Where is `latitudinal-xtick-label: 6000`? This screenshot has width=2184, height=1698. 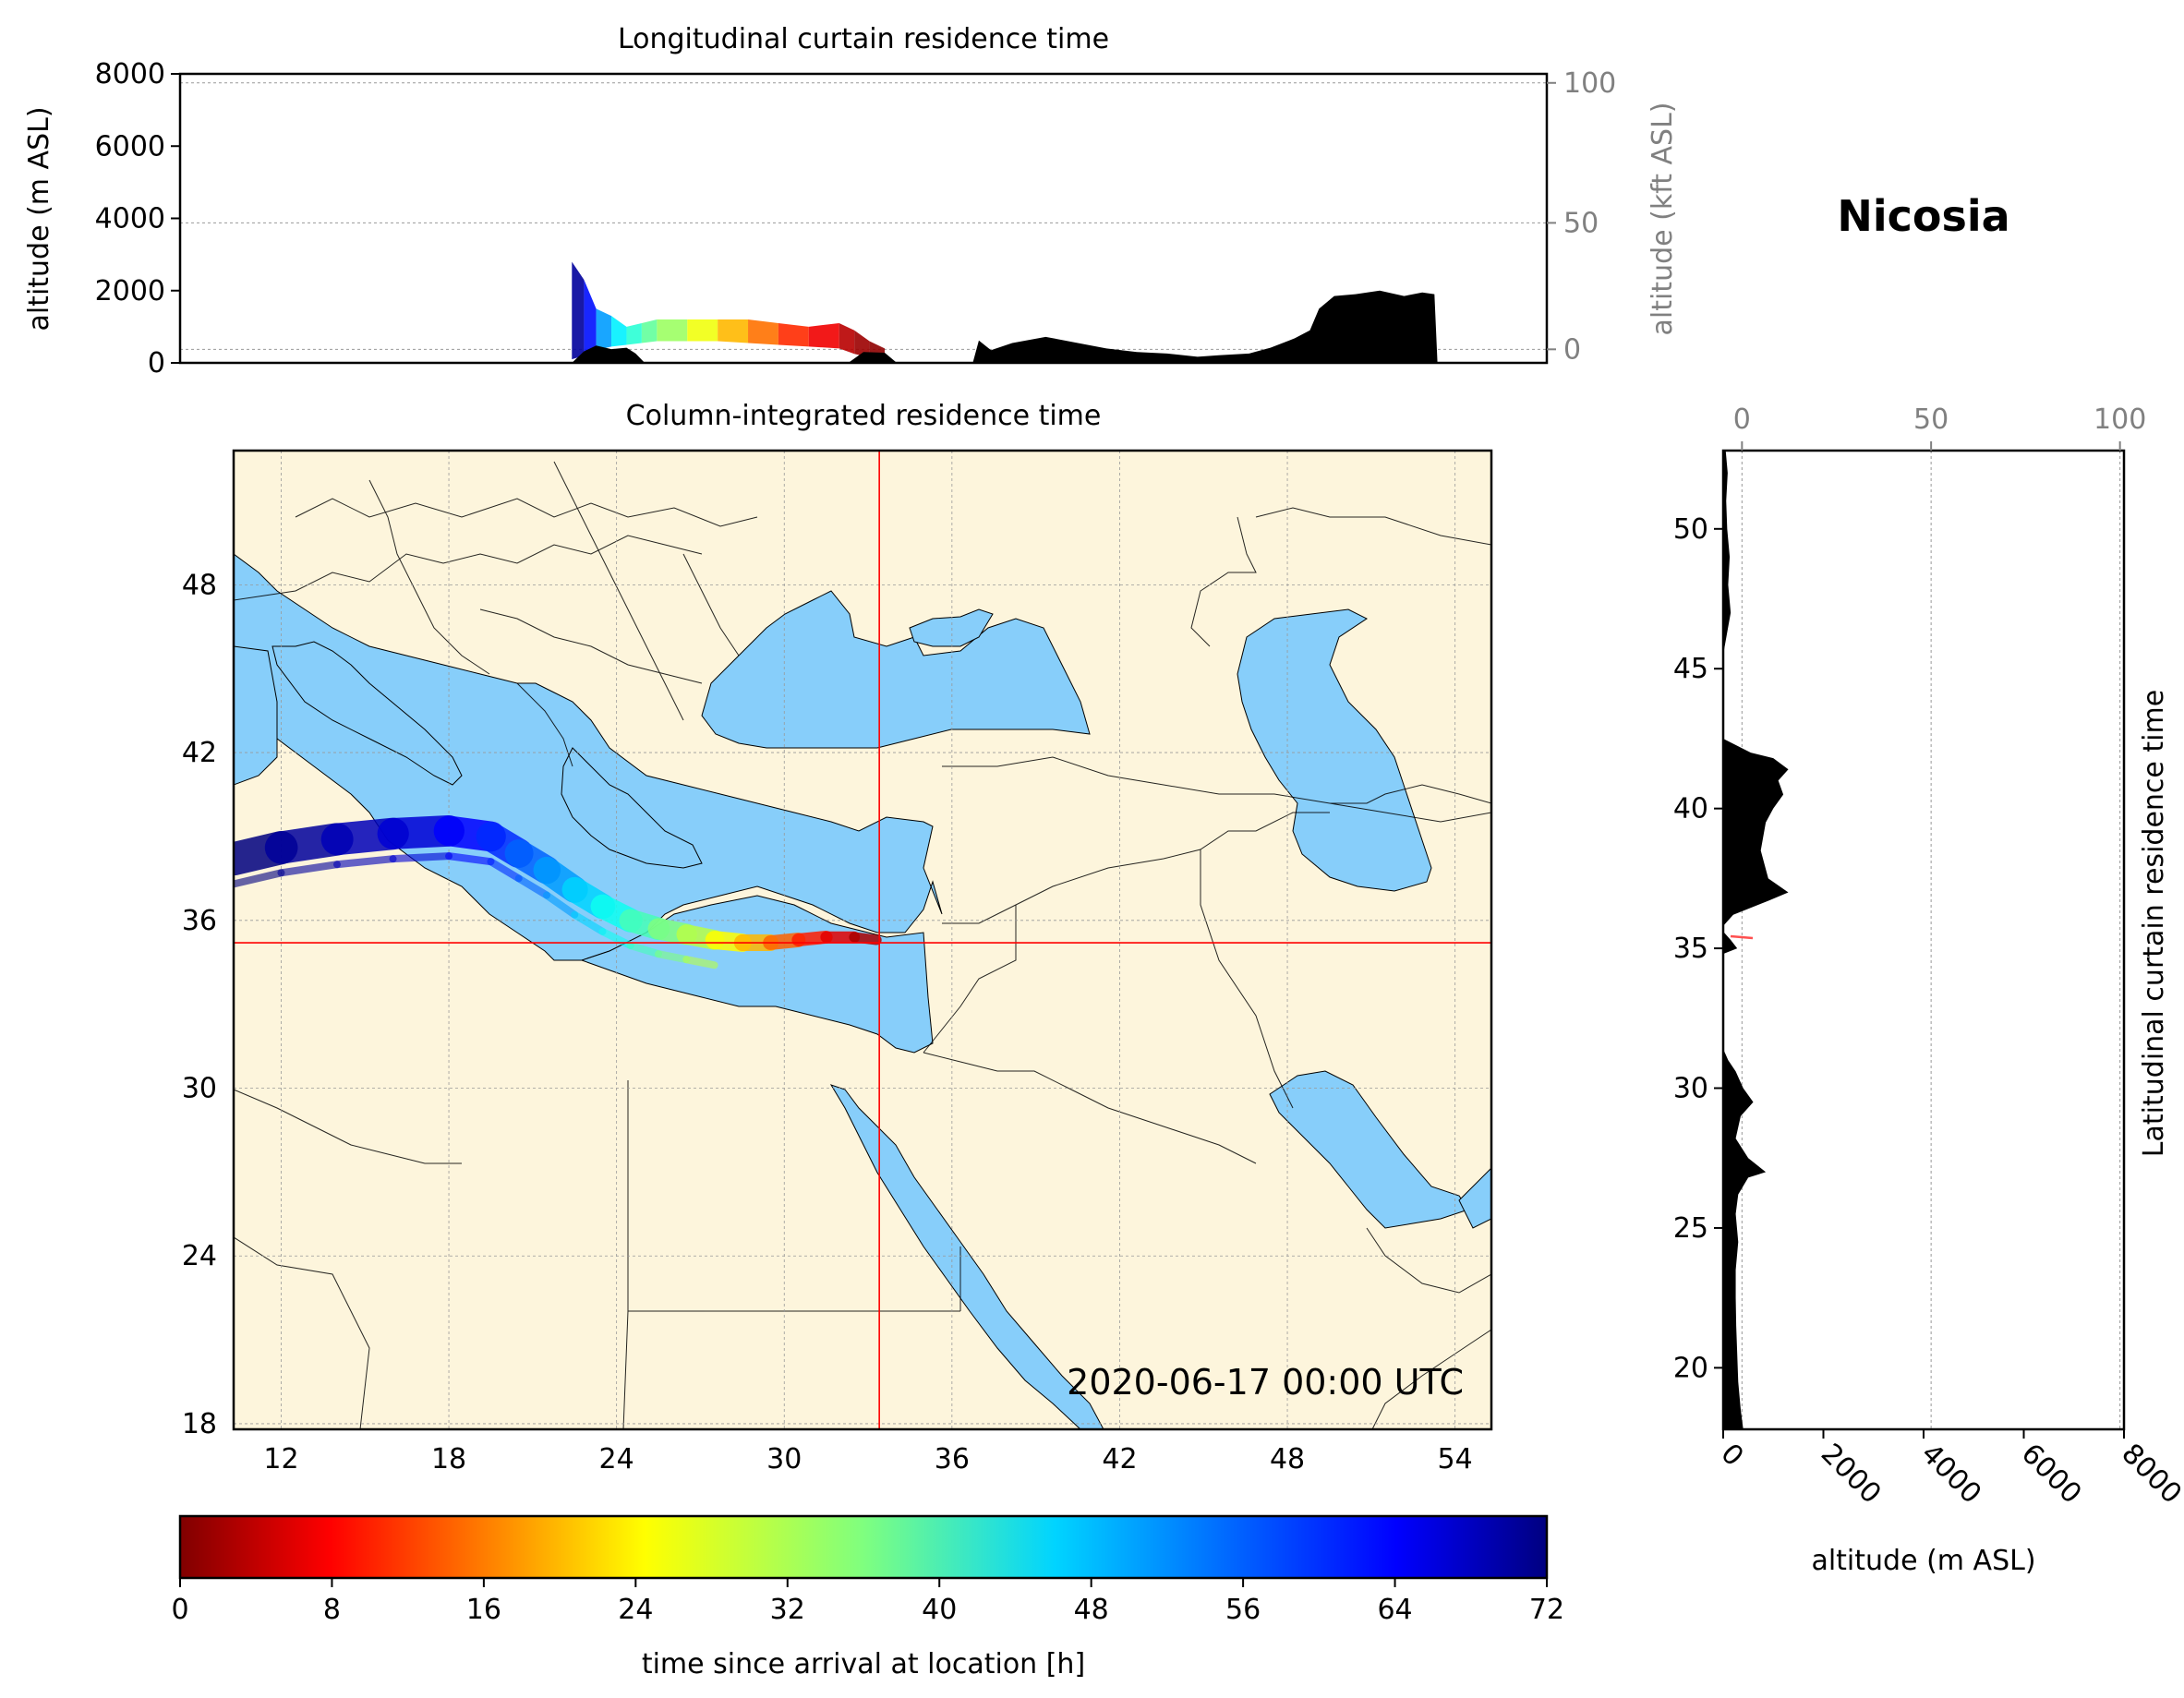
latitudinal-xtick-label: 6000 is located at coordinates (2051, 1474).